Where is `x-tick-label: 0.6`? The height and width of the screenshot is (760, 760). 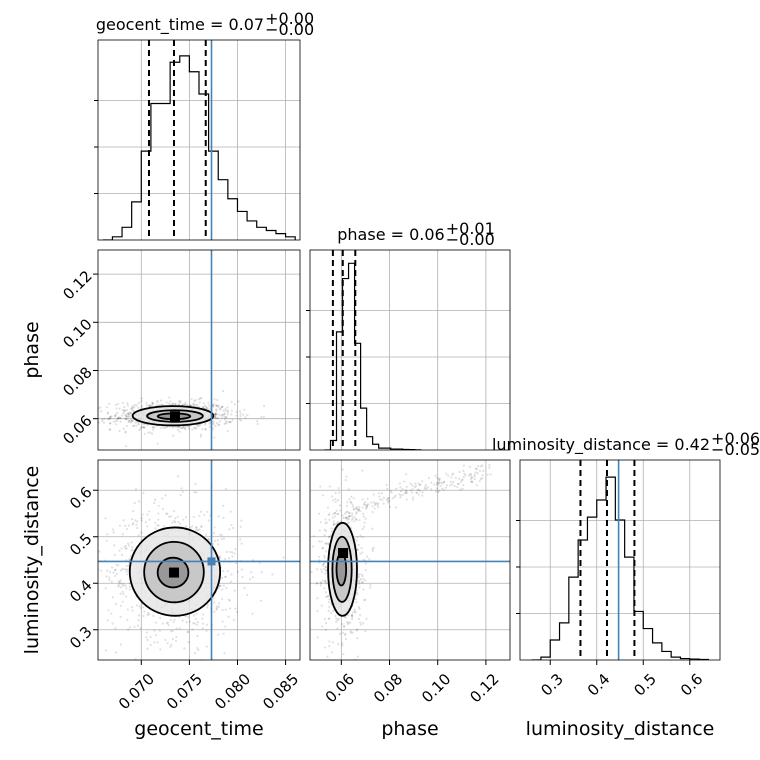
x-tick-label: 0.6 is located at coordinates (692, 685).